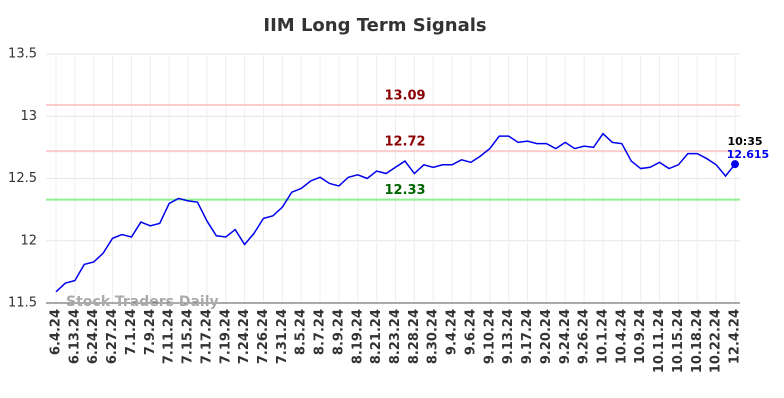  I want to click on x-tick-label: 8.19.24, so click(357, 336).